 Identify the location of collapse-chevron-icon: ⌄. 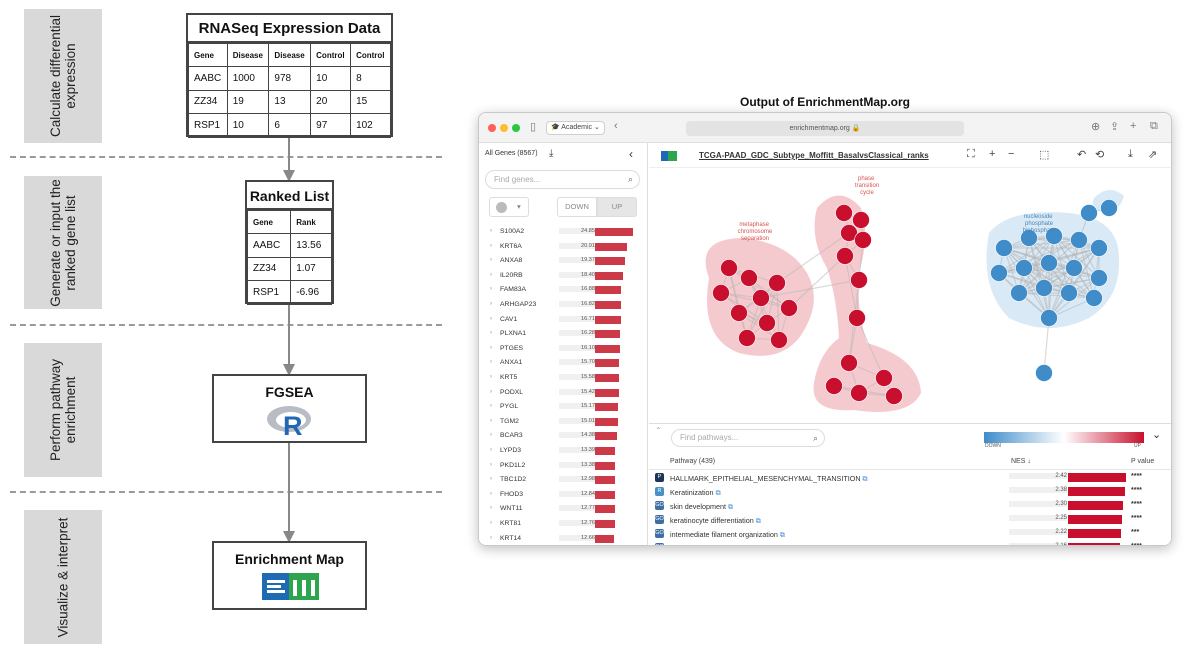
(1157, 435).